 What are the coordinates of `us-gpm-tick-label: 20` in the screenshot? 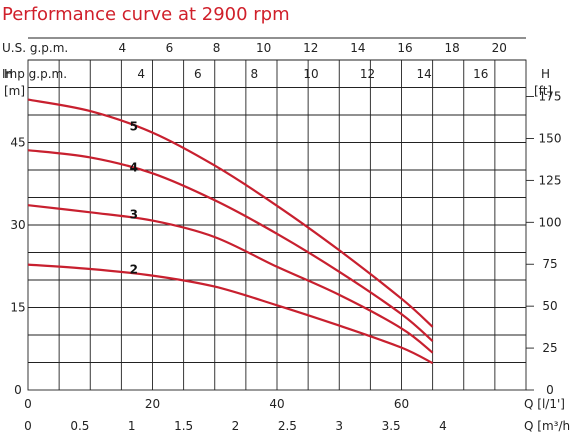 It's located at (499, 48).